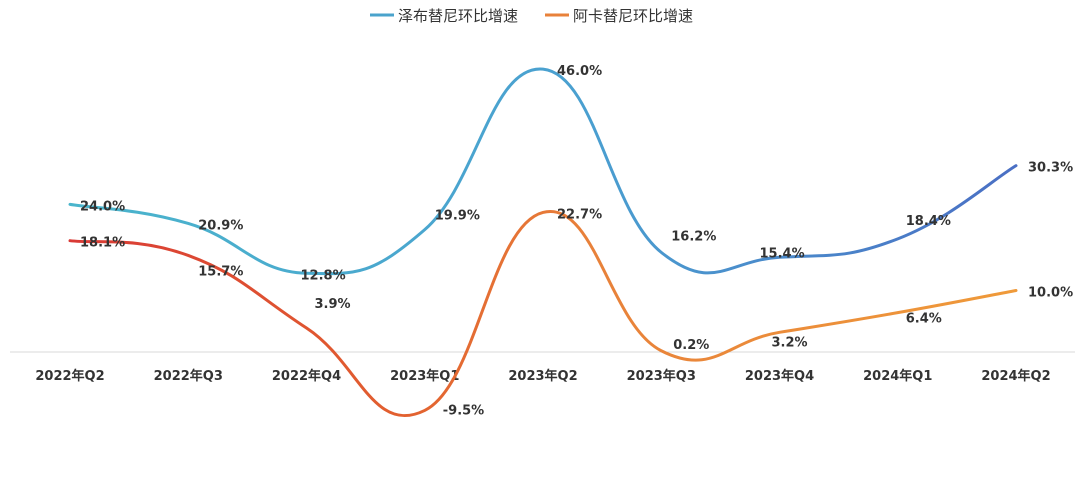 This screenshot has height=481, width=1080. What do you see at coordinates (102, 206) in the screenshot?
I see `data-label-series-0: 24.0%` at bounding box center [102, 206].